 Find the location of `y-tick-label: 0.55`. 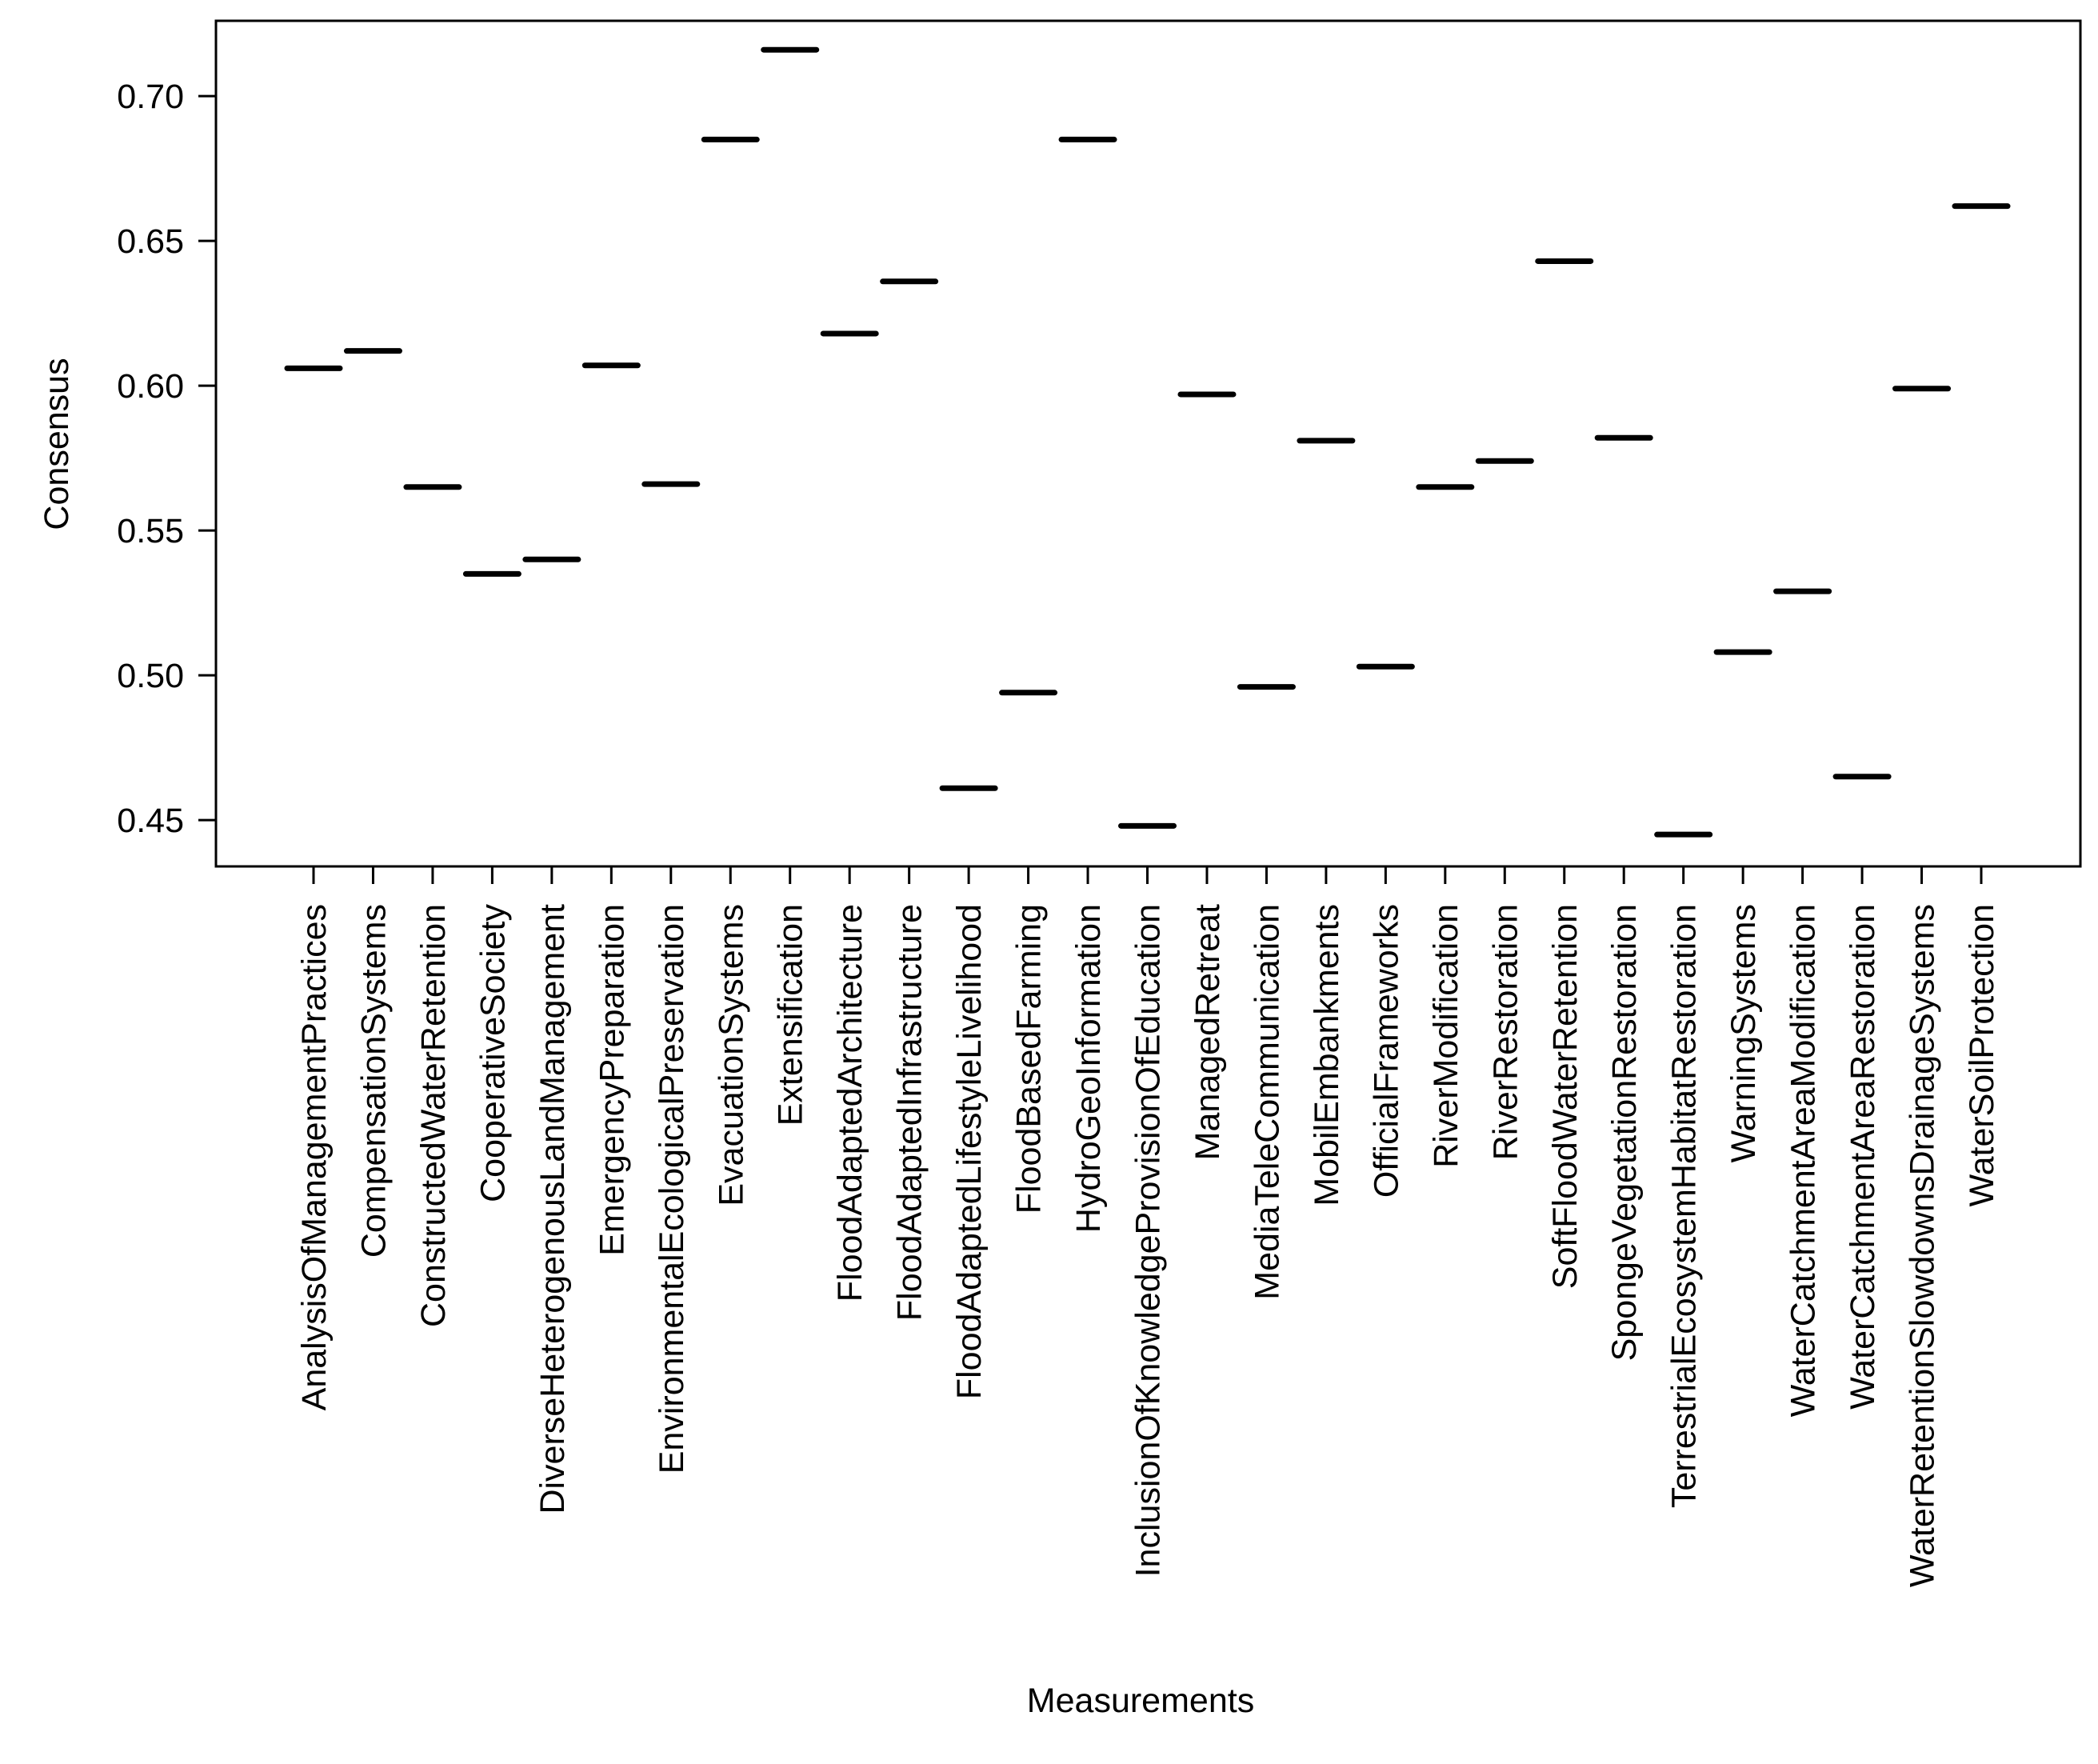

y-tick-label: 0.55 is located at coordinates (150, 531).